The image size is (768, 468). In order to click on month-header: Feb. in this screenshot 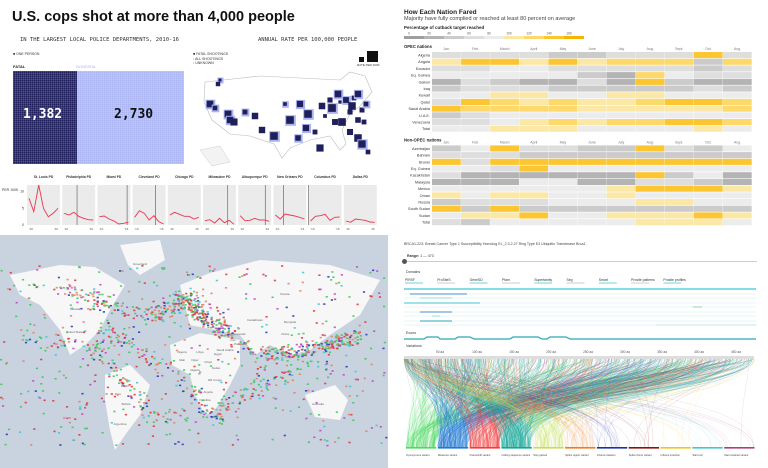, I will do `click(475, 49)`.